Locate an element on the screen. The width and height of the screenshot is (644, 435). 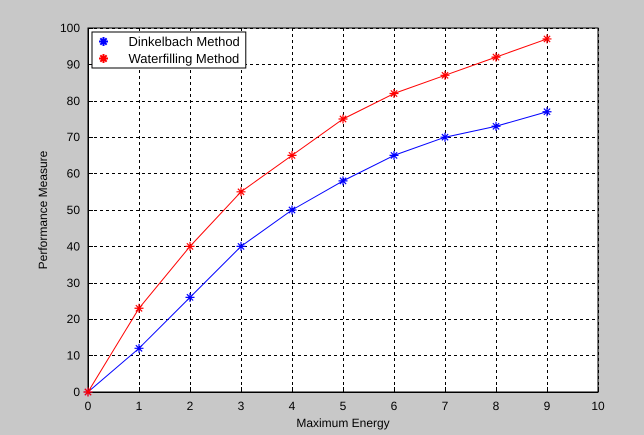
y-tick-label: 40 is located at coordinates (73, 246).